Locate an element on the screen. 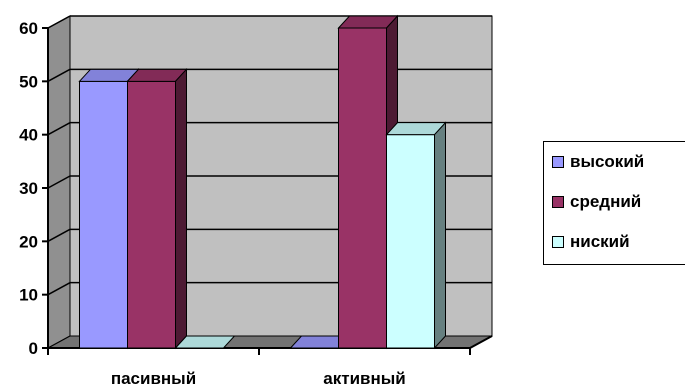 Image resolution: width=685 pixels, height=387 pixels. y-tick-label: 60 is located at coordinates (28, 28).